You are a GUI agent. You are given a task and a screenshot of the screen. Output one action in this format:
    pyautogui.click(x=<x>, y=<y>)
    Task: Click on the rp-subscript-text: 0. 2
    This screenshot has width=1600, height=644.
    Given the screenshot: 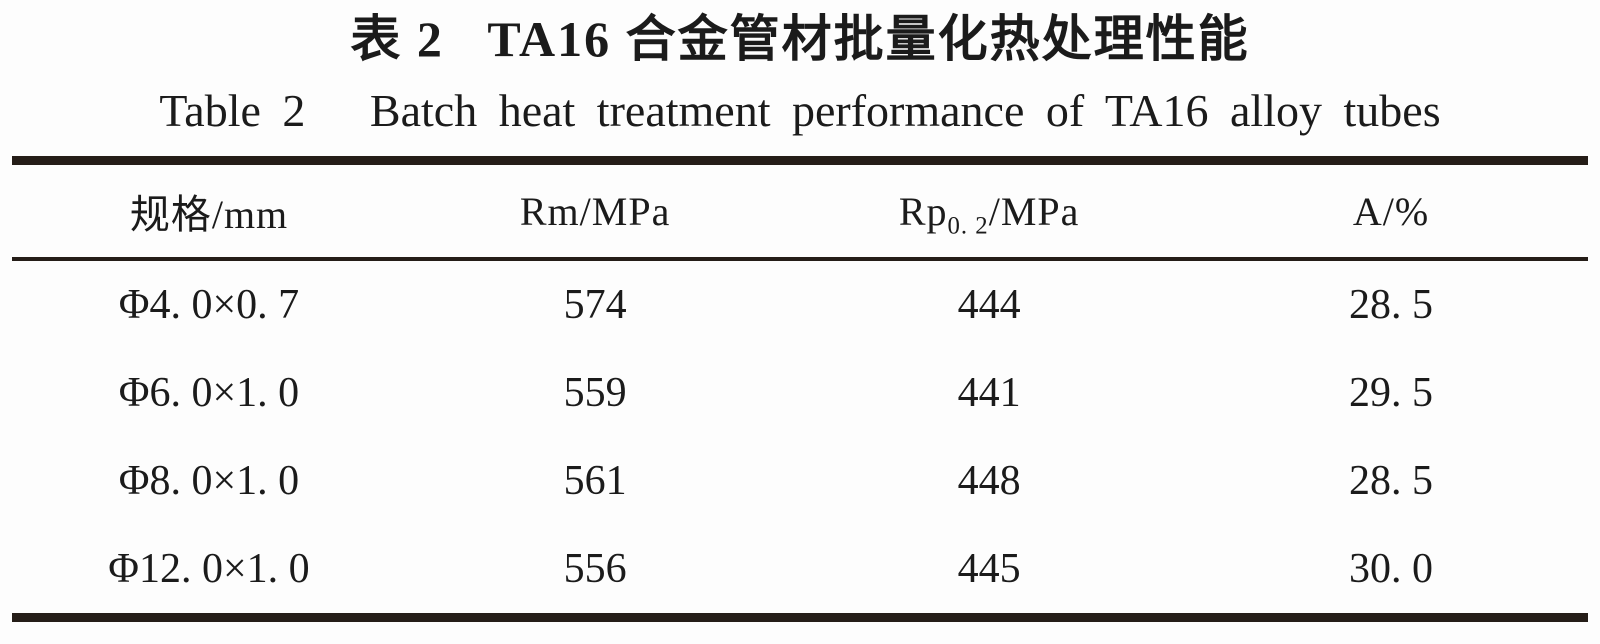 What is the action you would take?
    pyautogui.click(x=968, y=226)
    